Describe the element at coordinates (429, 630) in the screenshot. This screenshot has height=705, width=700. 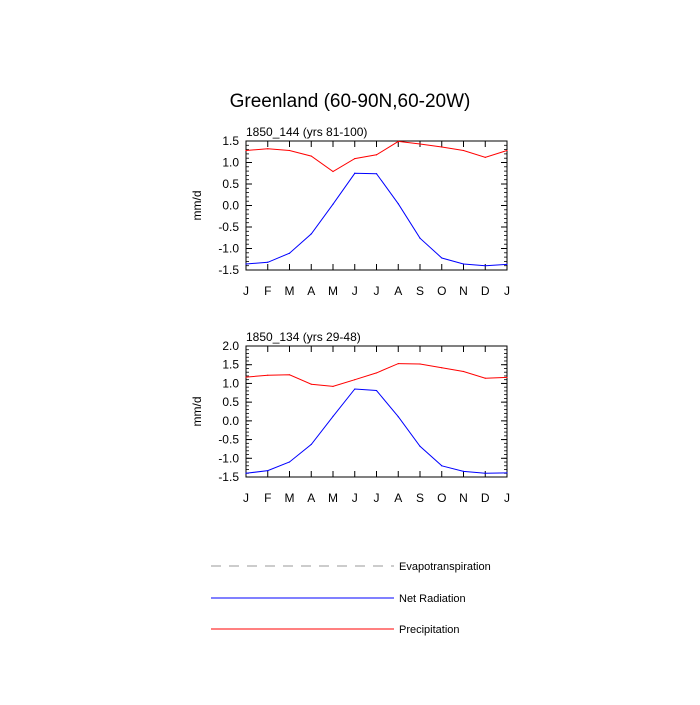
I see `legend-label: Precipitation` at that location.